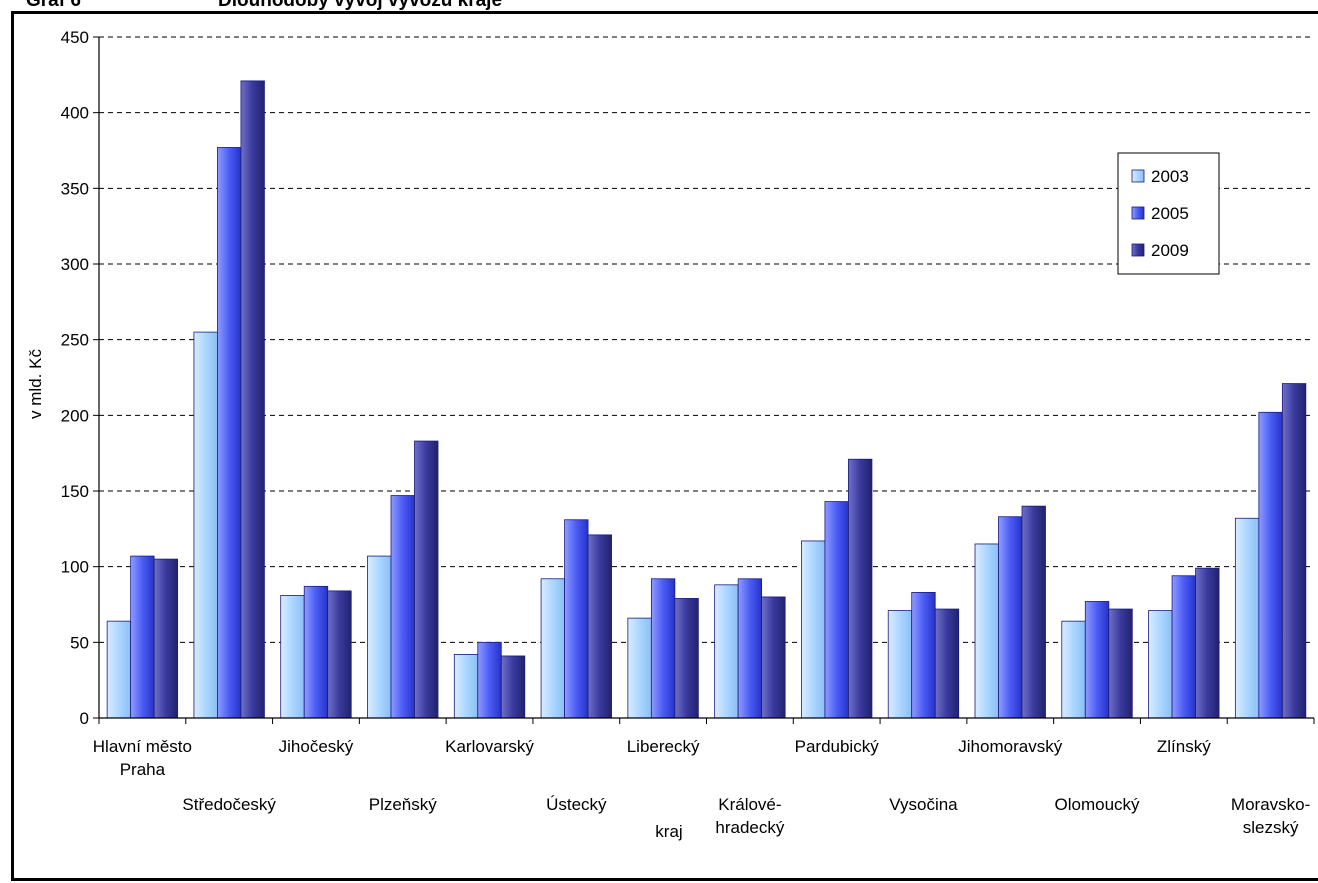 The image size is (1318, 883). Describe the element at coordinates (1184, 746) in the screenshot. I see `x-tick-label: Zlínský` at that location.